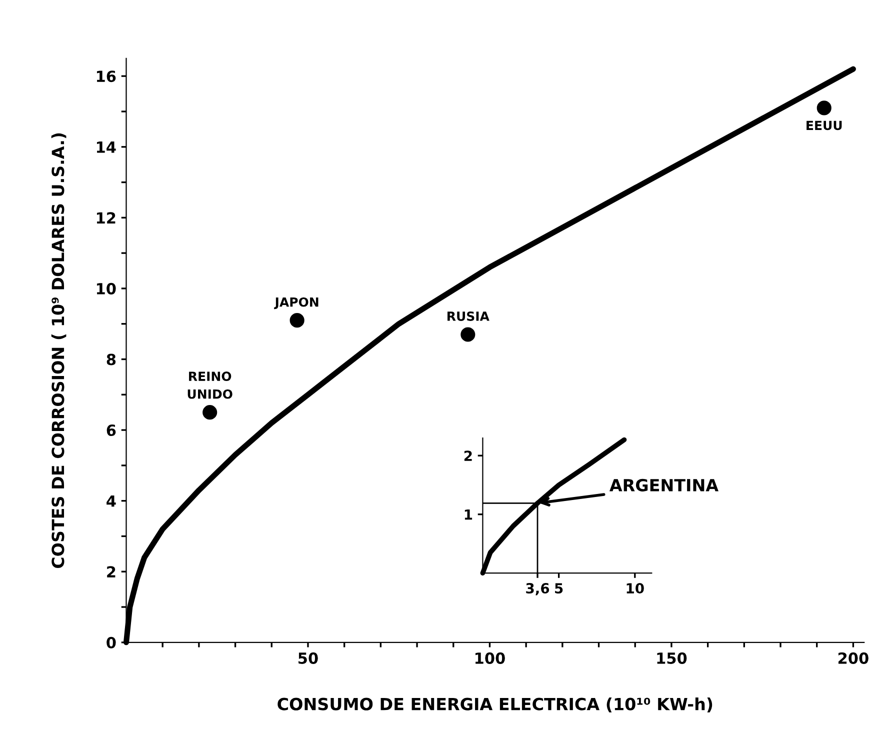  I want to click on y-tick-label: 8, so click(111, 360).